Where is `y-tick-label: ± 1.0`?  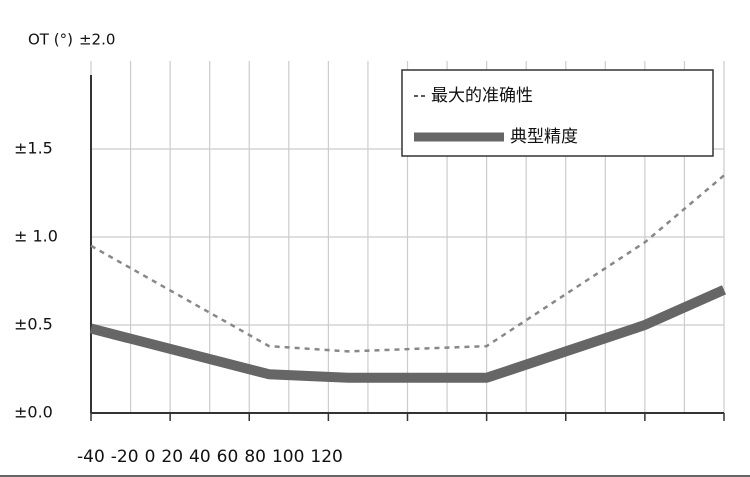 y-tick-label: ± 1.0 is located at coordinates (36, 236).